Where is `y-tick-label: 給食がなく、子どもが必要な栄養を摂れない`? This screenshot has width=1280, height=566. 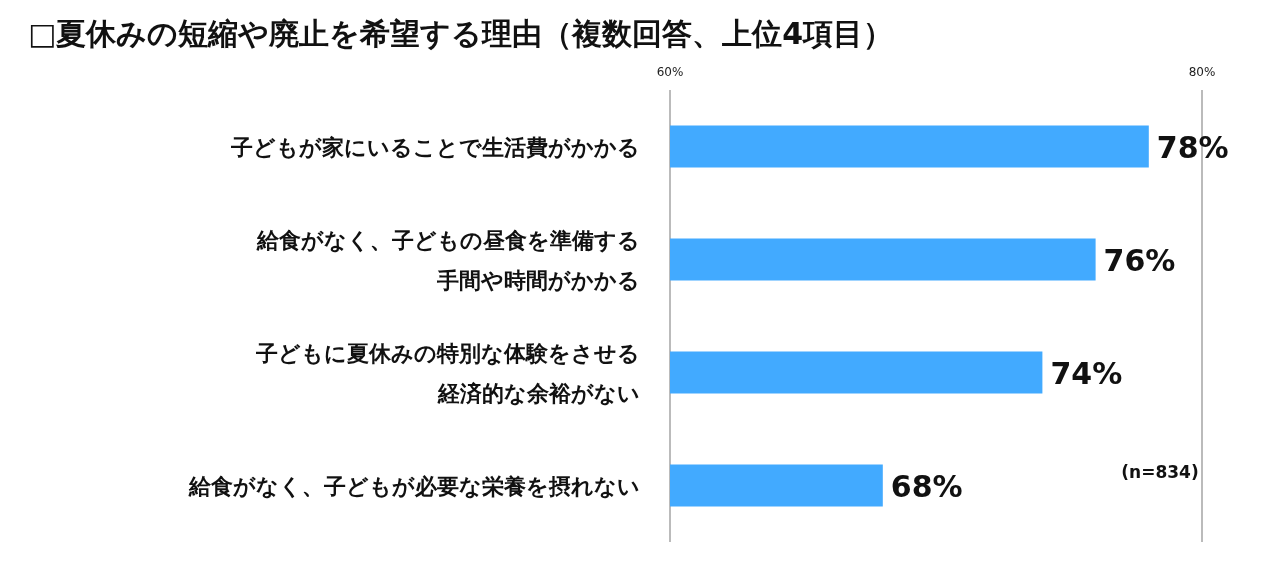
y-tick-label: 給食がなく、子どもが必要な栄養を摂れない is located at coordinates (414, 486).